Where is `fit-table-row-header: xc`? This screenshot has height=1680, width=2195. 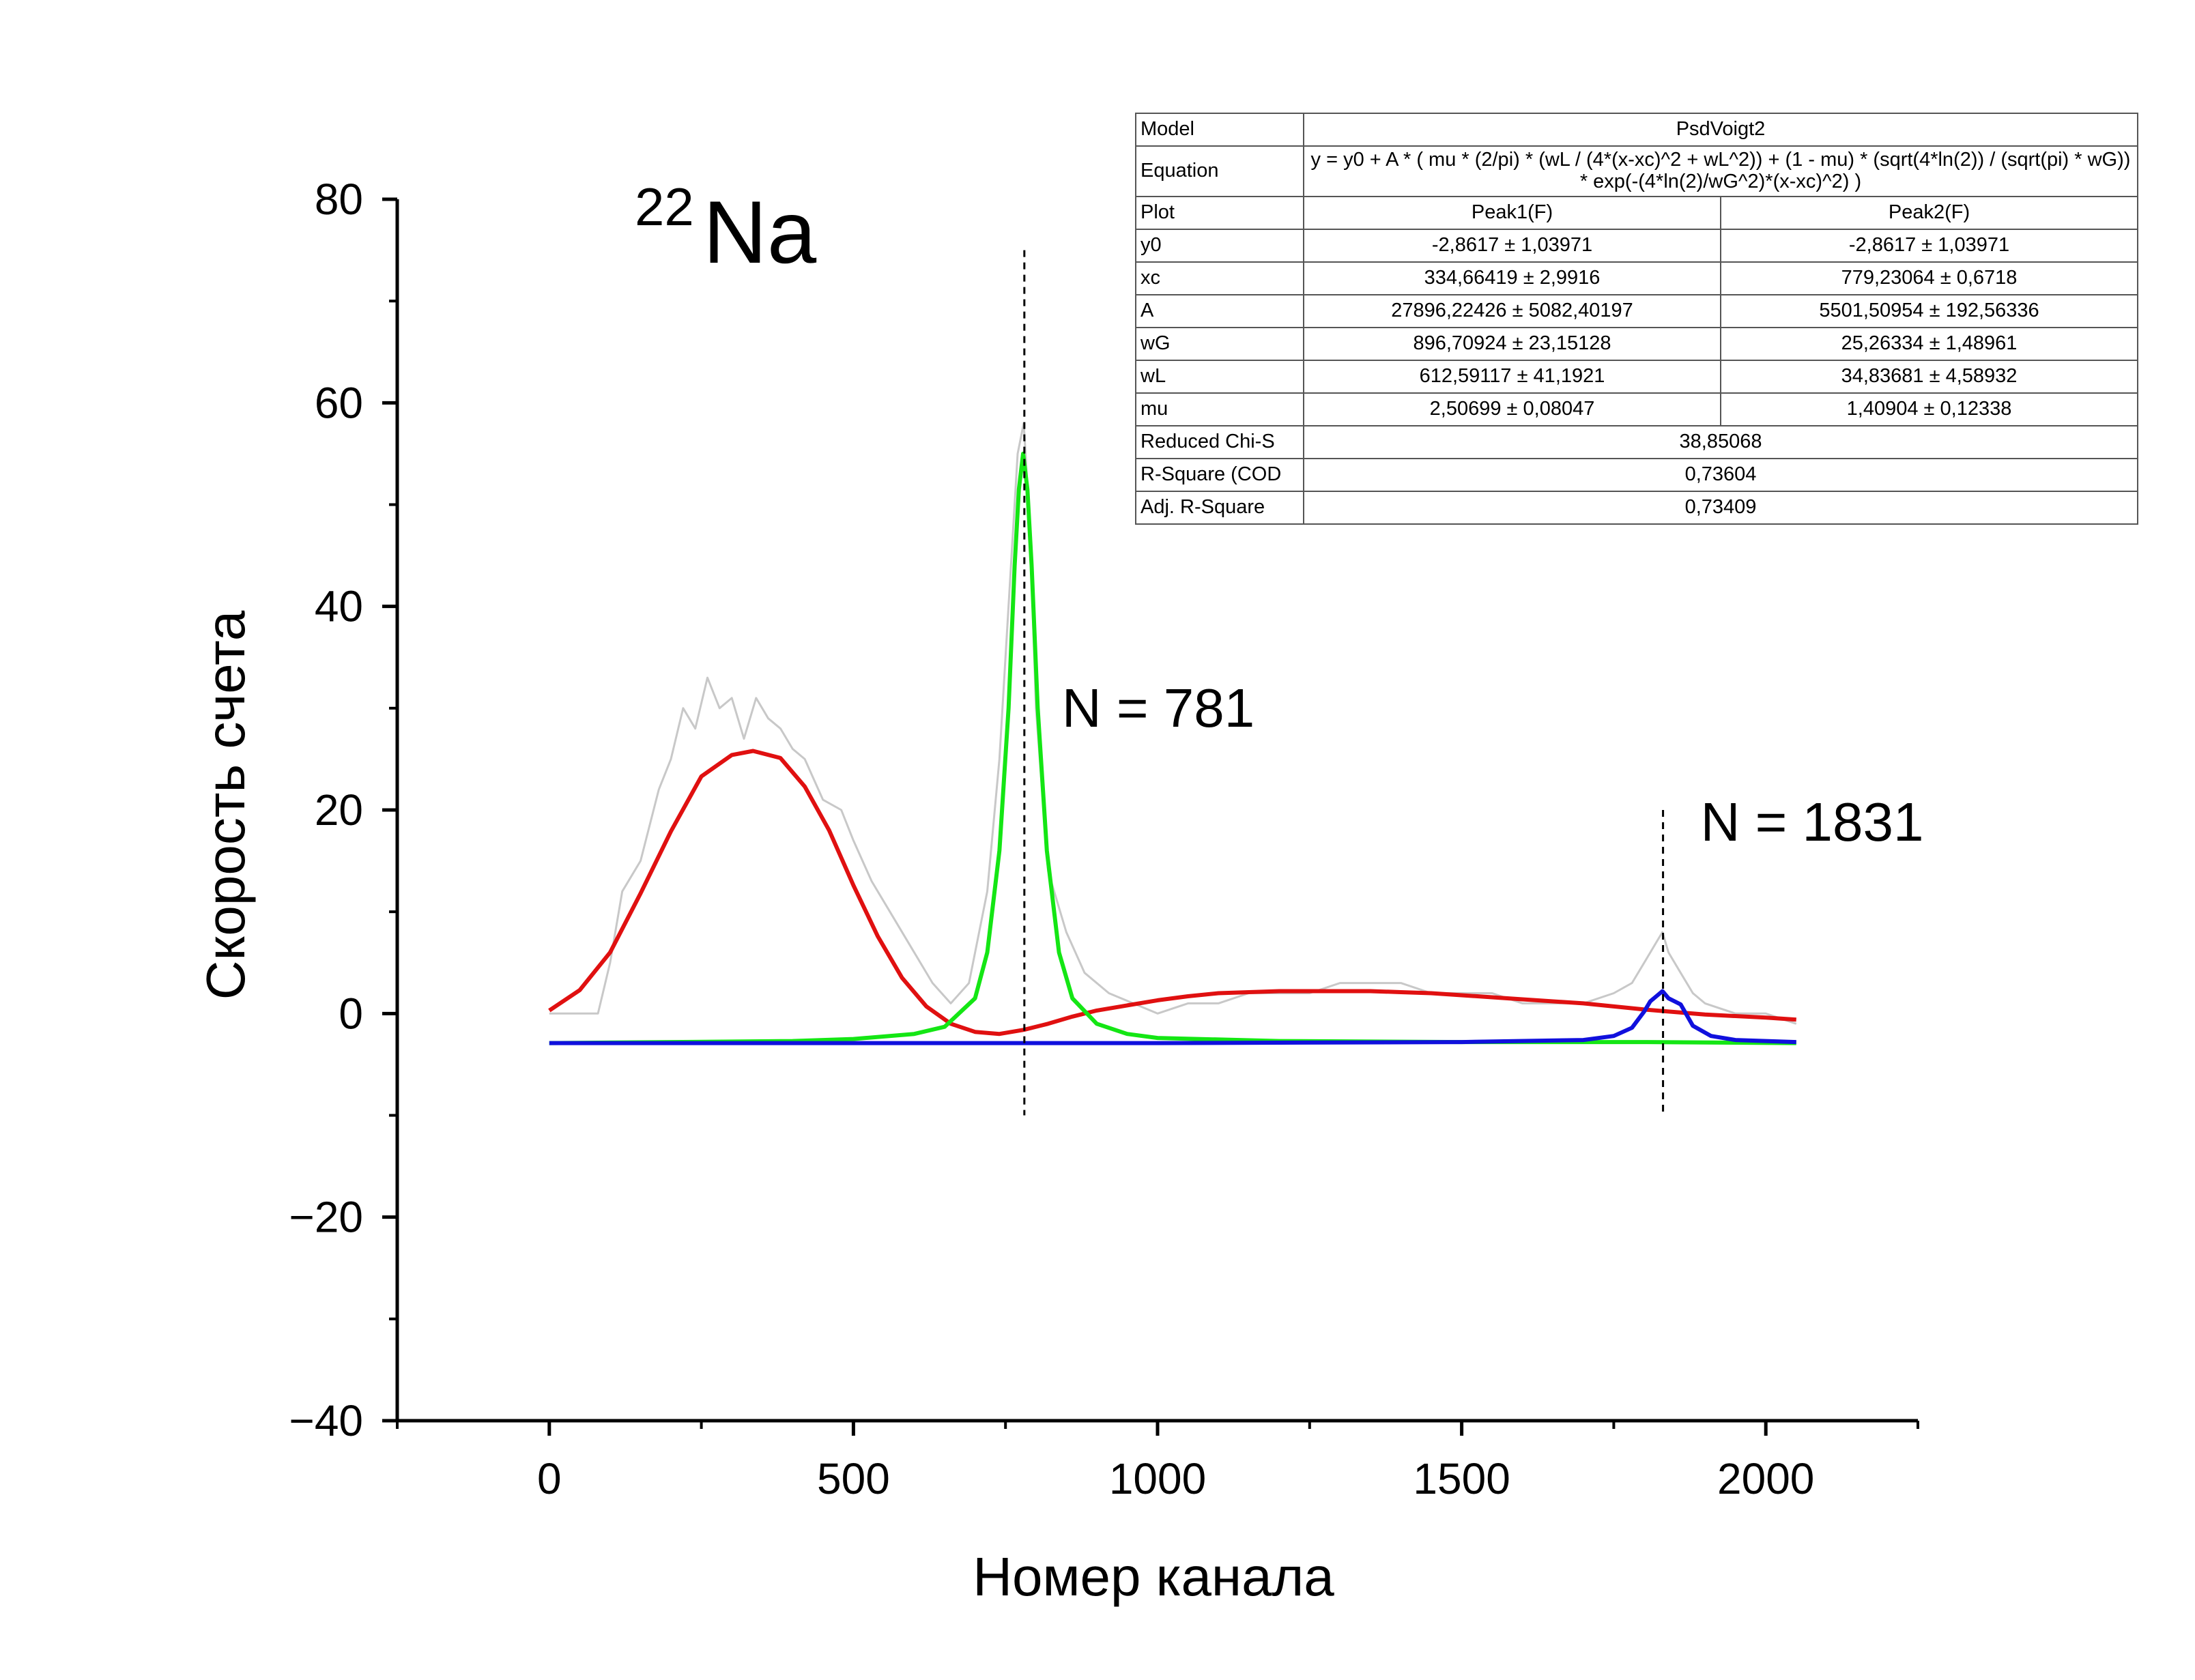 fit-table-row-header: xc is located at coordinates (1219, 278).